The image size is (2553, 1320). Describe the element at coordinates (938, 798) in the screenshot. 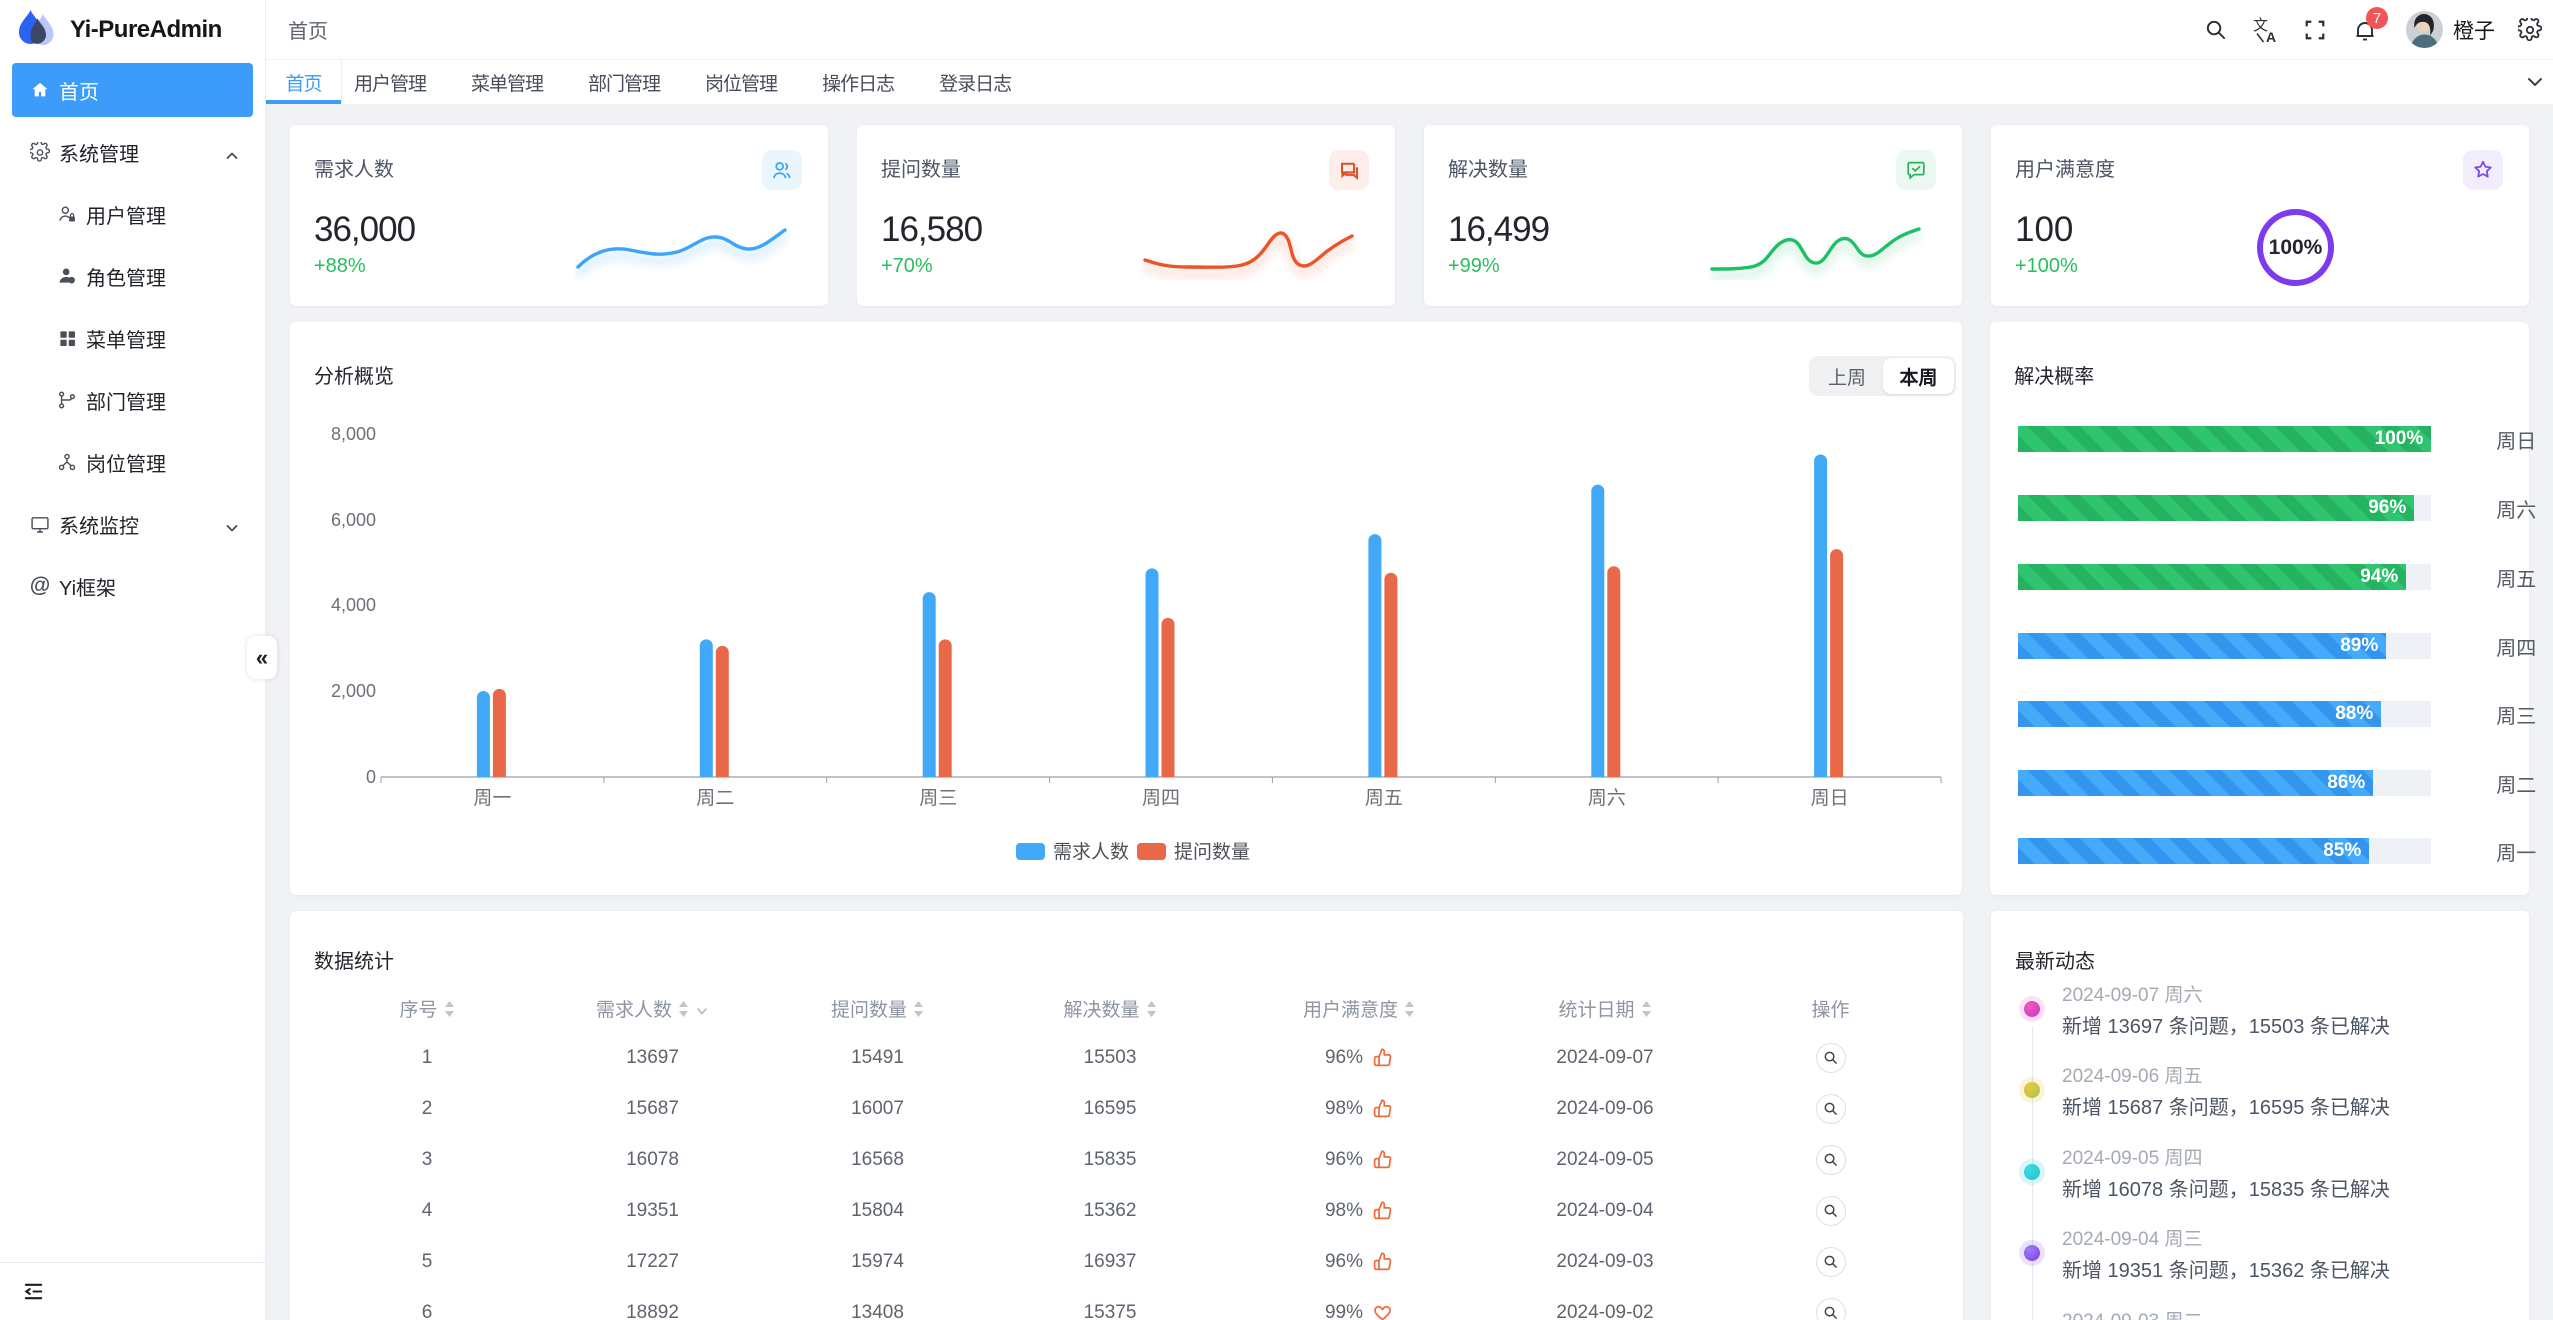

I see `svg-text: 周三` at that location.